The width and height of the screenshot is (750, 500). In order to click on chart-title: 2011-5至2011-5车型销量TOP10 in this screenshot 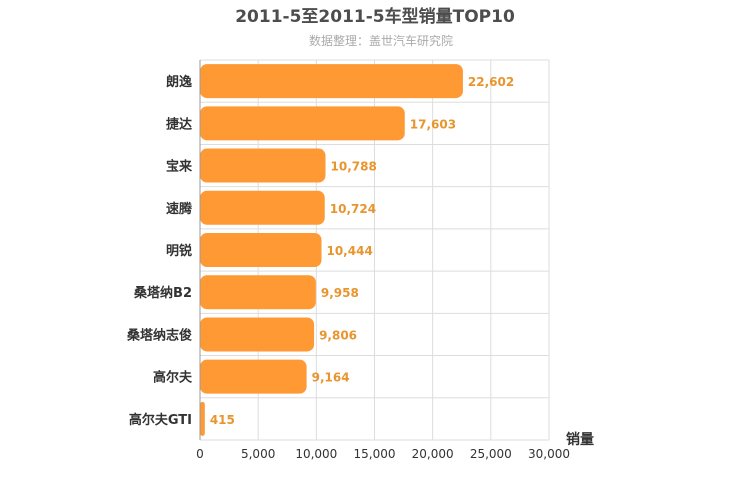, I will do `click(375, 16)`.